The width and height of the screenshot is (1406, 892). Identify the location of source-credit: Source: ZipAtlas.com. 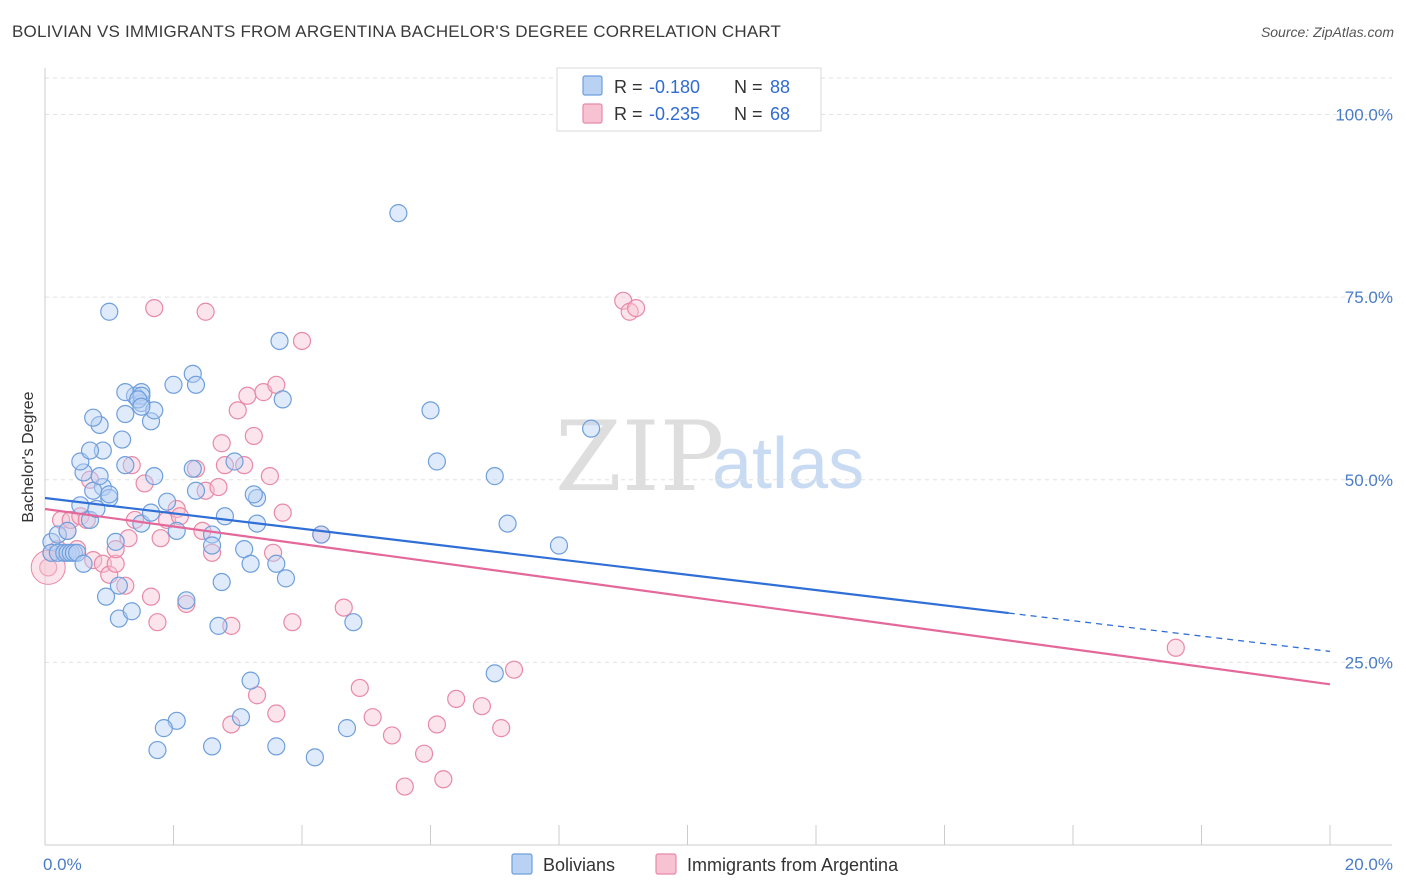
(1327, 32).